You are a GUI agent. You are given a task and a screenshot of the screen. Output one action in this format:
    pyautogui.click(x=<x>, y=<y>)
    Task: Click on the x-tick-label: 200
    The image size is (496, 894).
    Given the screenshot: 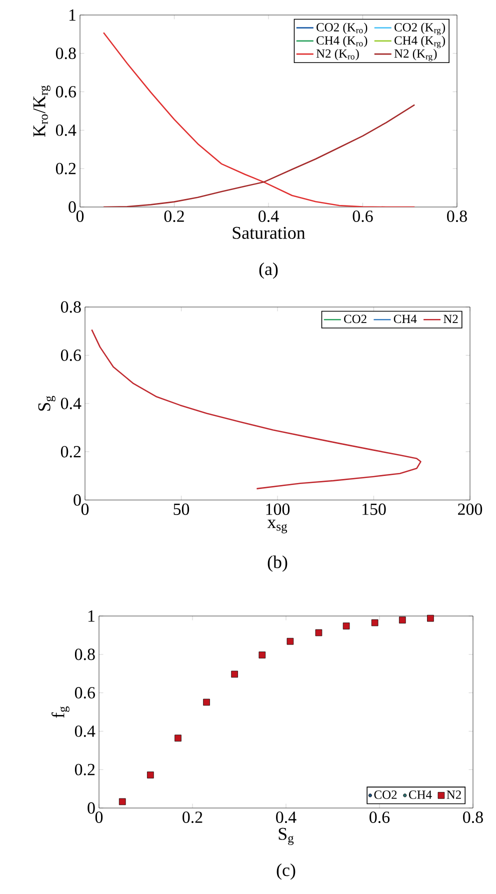 What is the action you would take?
    pyautogui.click(x=470, y=509)
    